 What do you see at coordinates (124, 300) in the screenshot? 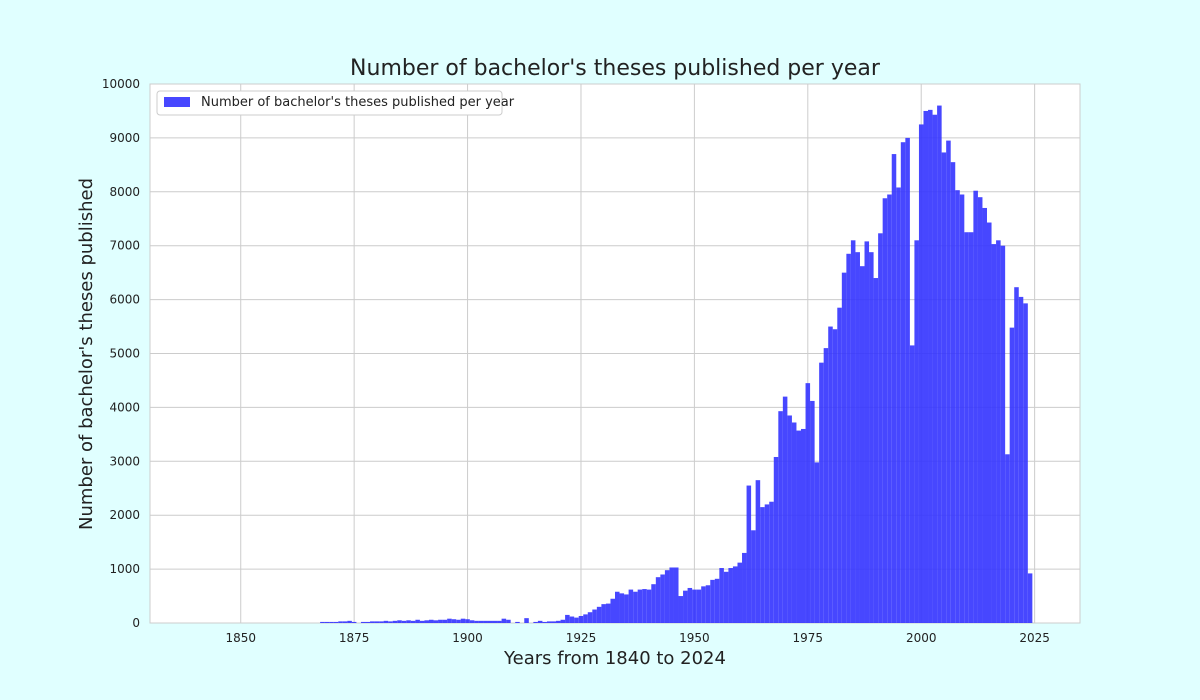
I see `y-tick-label: 6000` at bounding box center [124, 300].